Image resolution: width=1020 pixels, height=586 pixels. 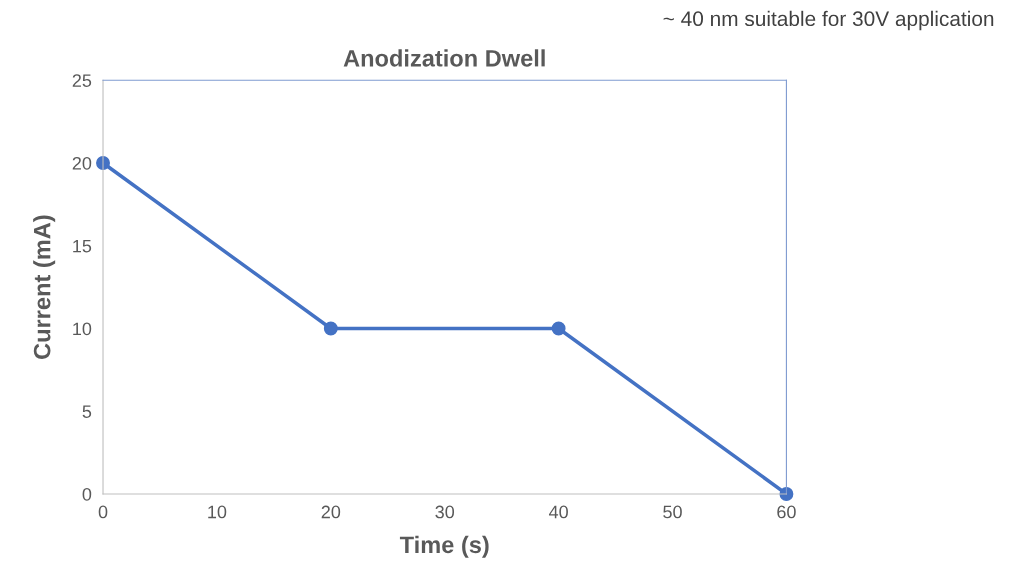 I want to click on y-tick-label: 10, so click(x=82, y=329).